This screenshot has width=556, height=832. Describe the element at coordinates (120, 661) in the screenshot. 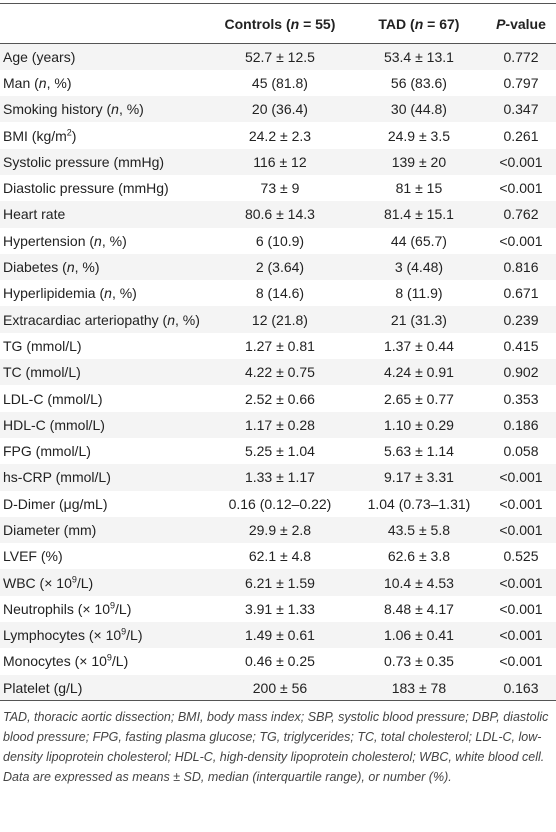

I see `text-run: /L)` at that location.